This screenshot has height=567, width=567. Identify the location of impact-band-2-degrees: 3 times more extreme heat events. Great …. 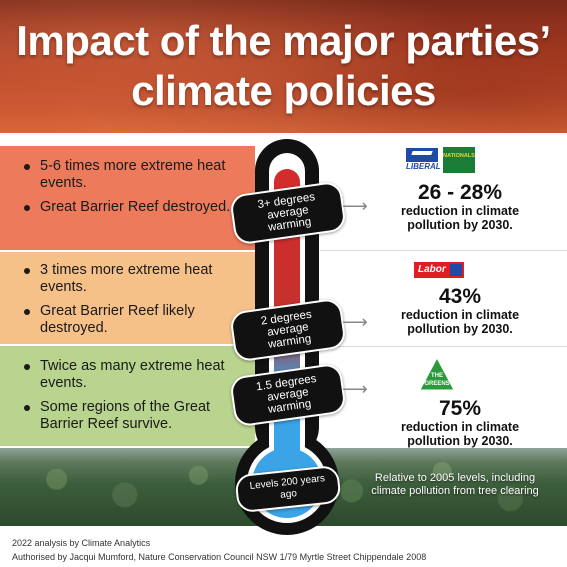
(127, 298).